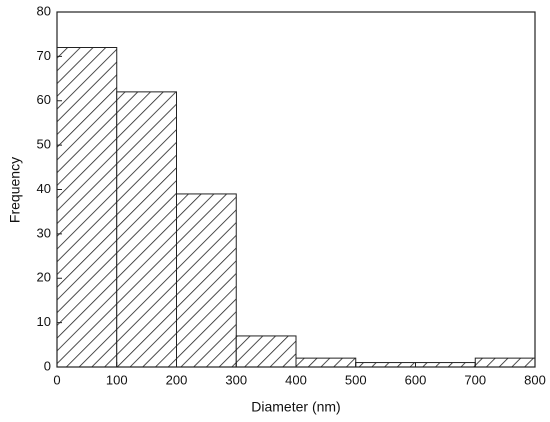  I want to click on y-axis-title: Frequency, so click(15, 190).